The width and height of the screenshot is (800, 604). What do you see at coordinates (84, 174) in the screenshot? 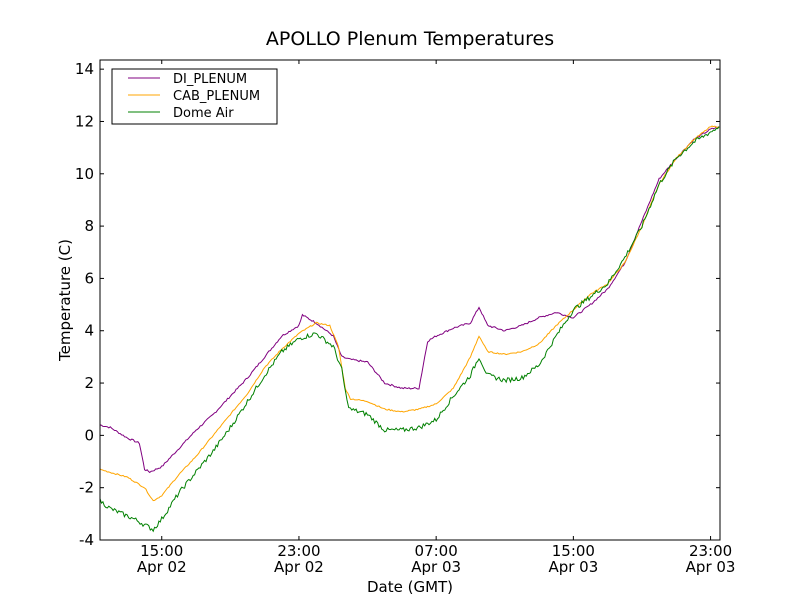
I see `y-tick-label: 10` at bounding box center [84, 174].